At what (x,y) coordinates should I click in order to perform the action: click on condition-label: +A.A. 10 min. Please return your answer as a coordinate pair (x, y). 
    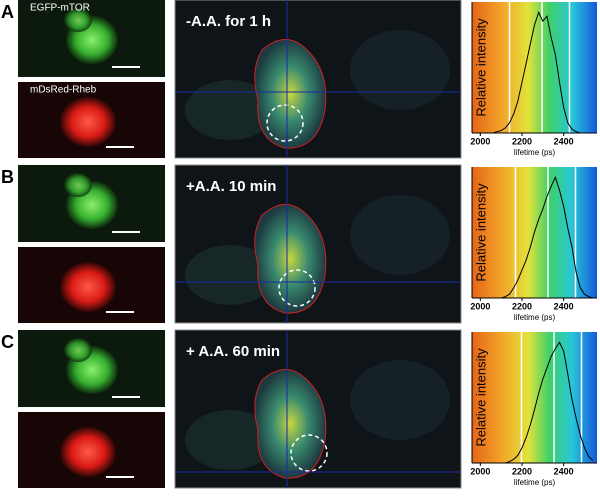
    Looking at the image, I should click on (231, 186).